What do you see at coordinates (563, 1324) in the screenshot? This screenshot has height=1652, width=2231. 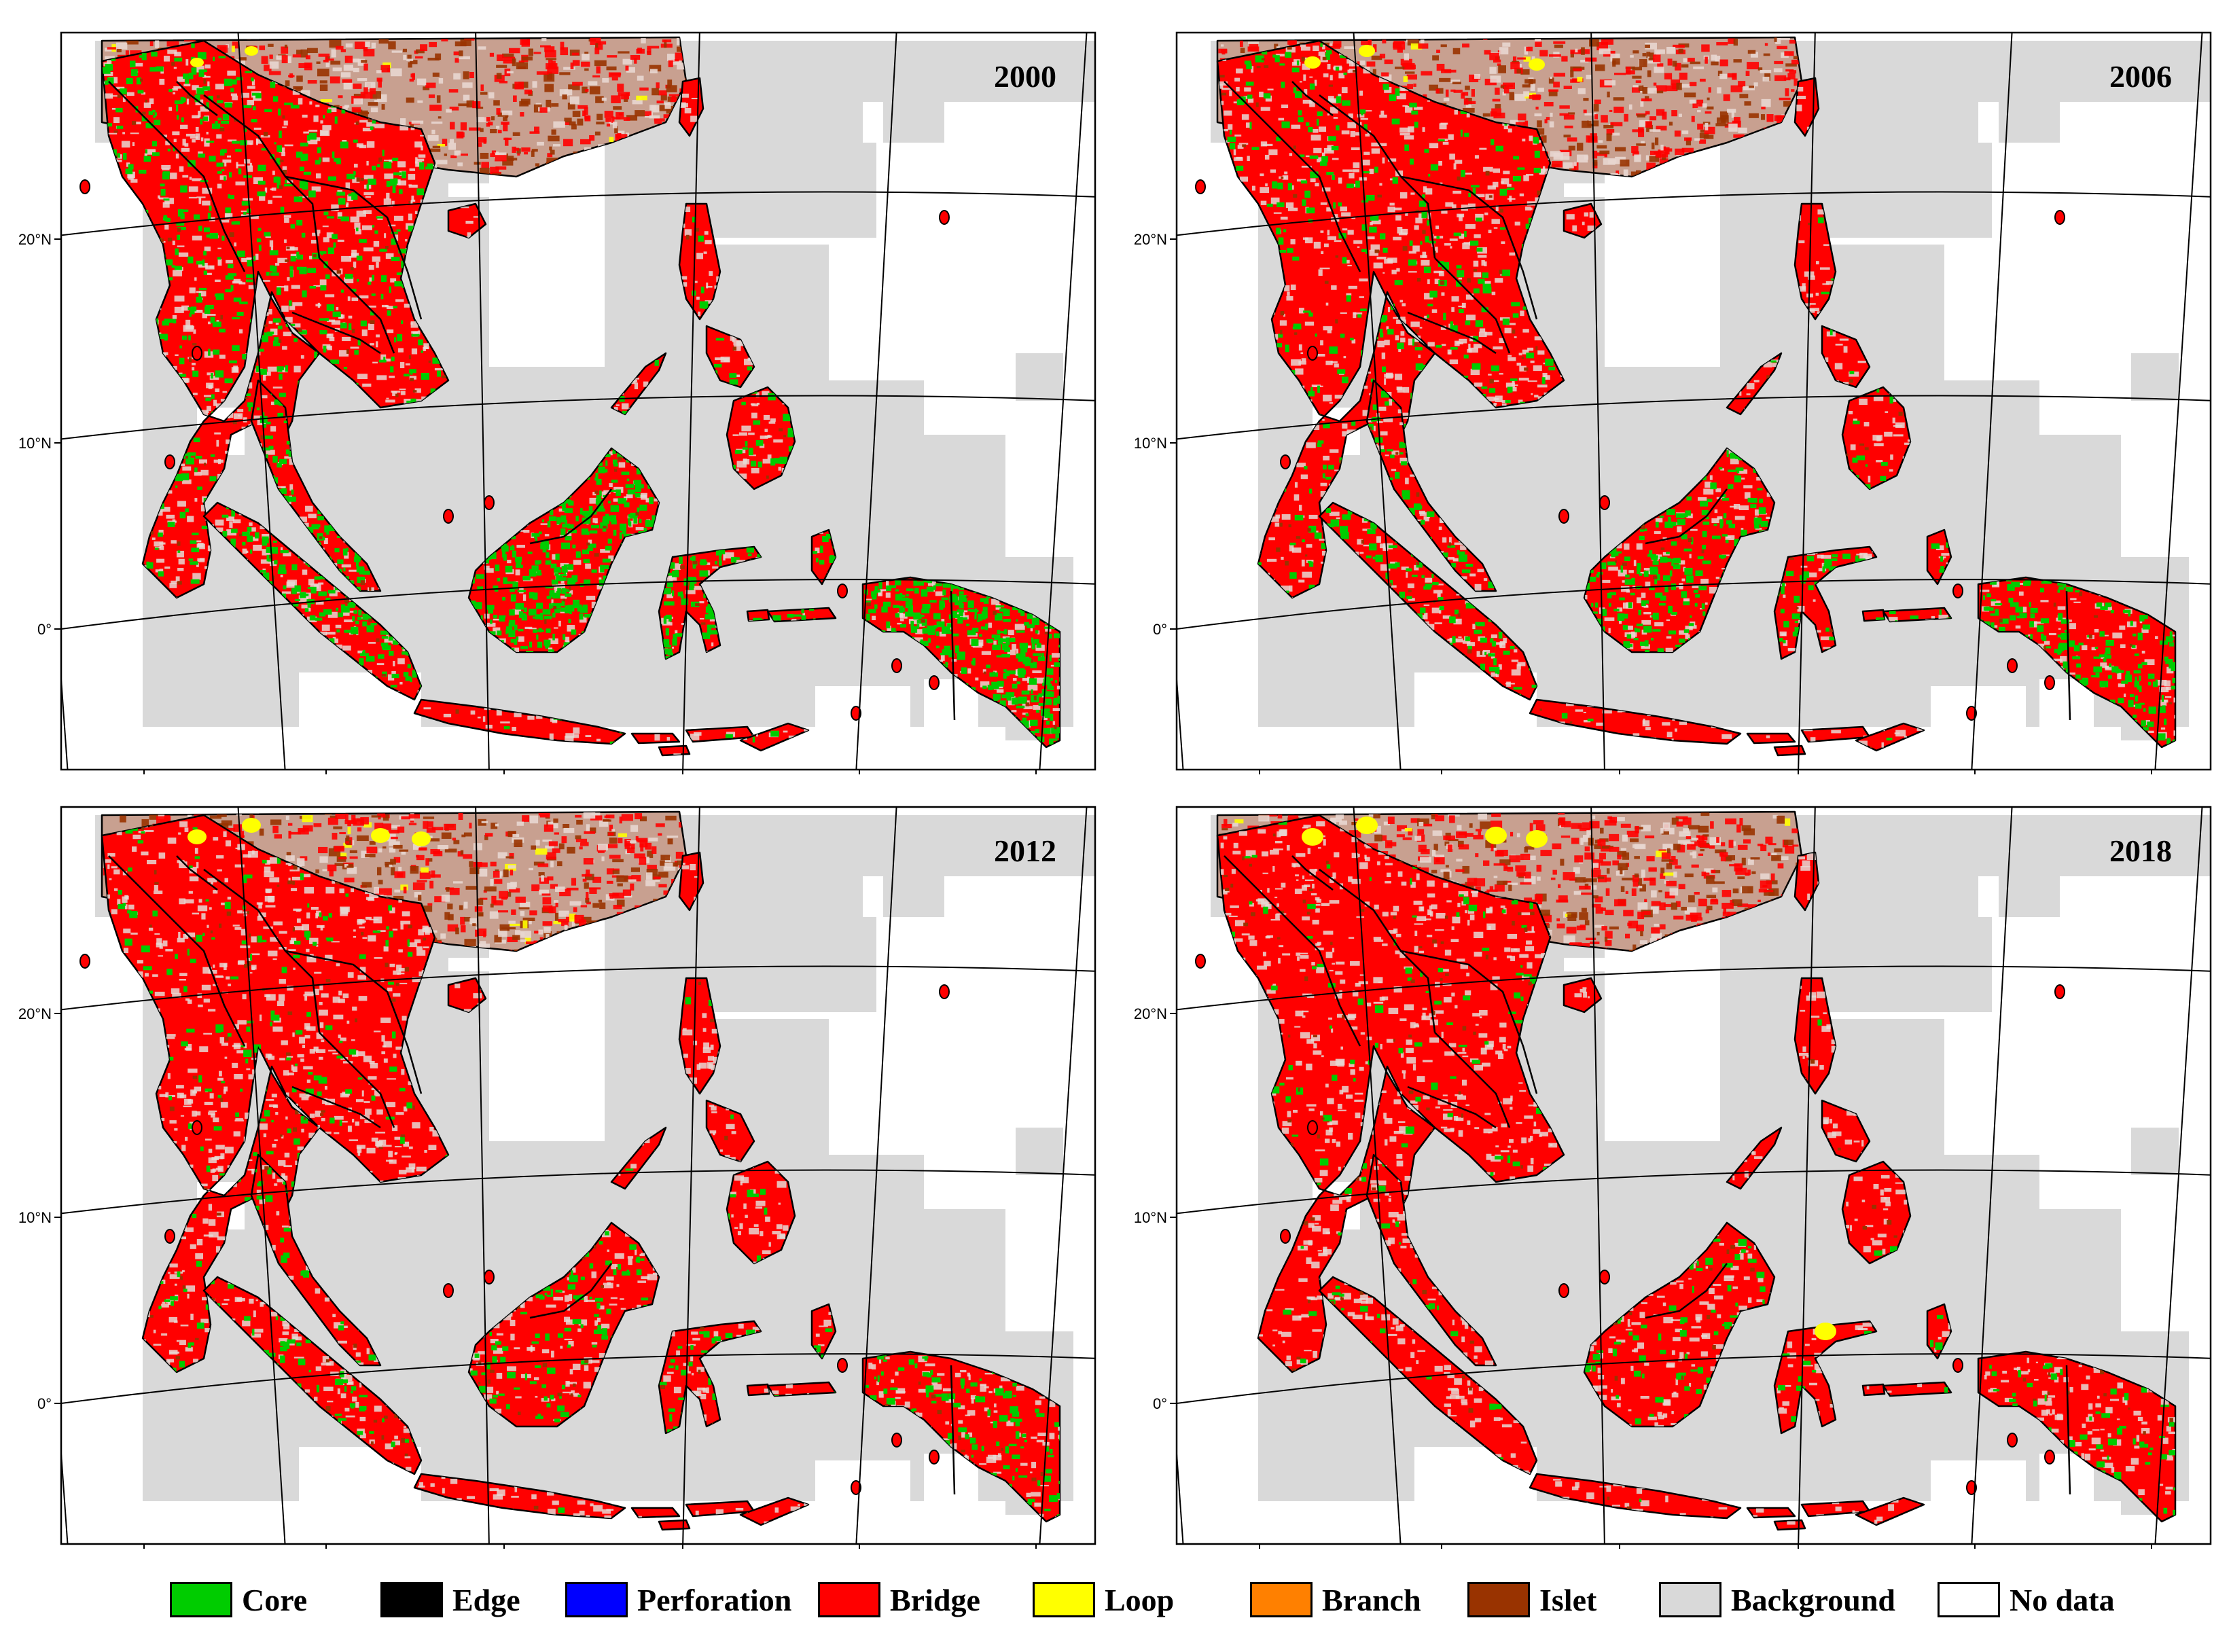 I see `land-borneo` at bounding box center [563, 1324].